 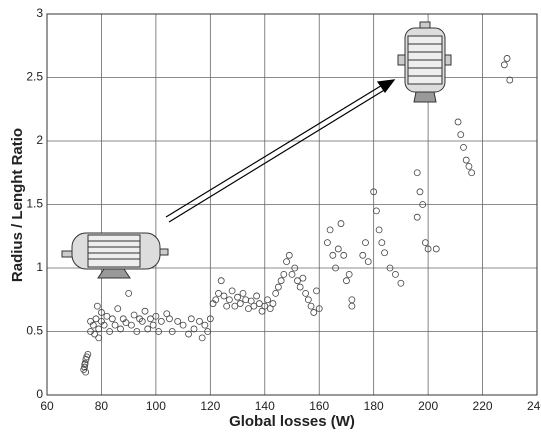 I want to click on y-tick-label: 0, so click(x=39, y=394).